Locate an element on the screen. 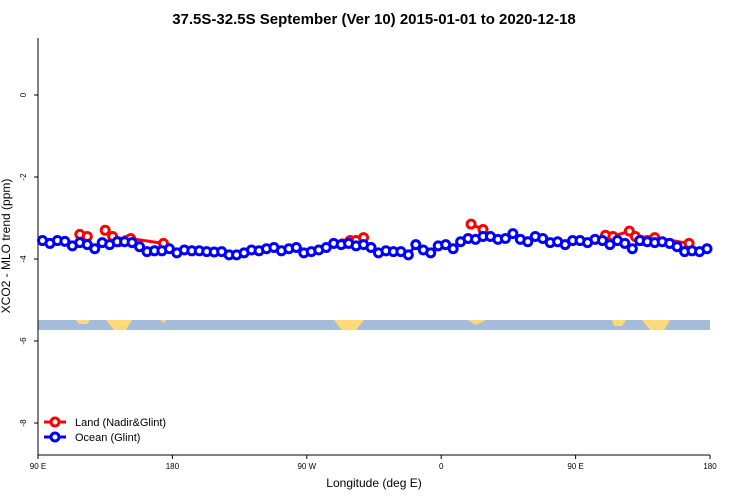 The image size is (750, 500). x-axis-label: Longitude (deg E) is located at coordinates (373, 483).